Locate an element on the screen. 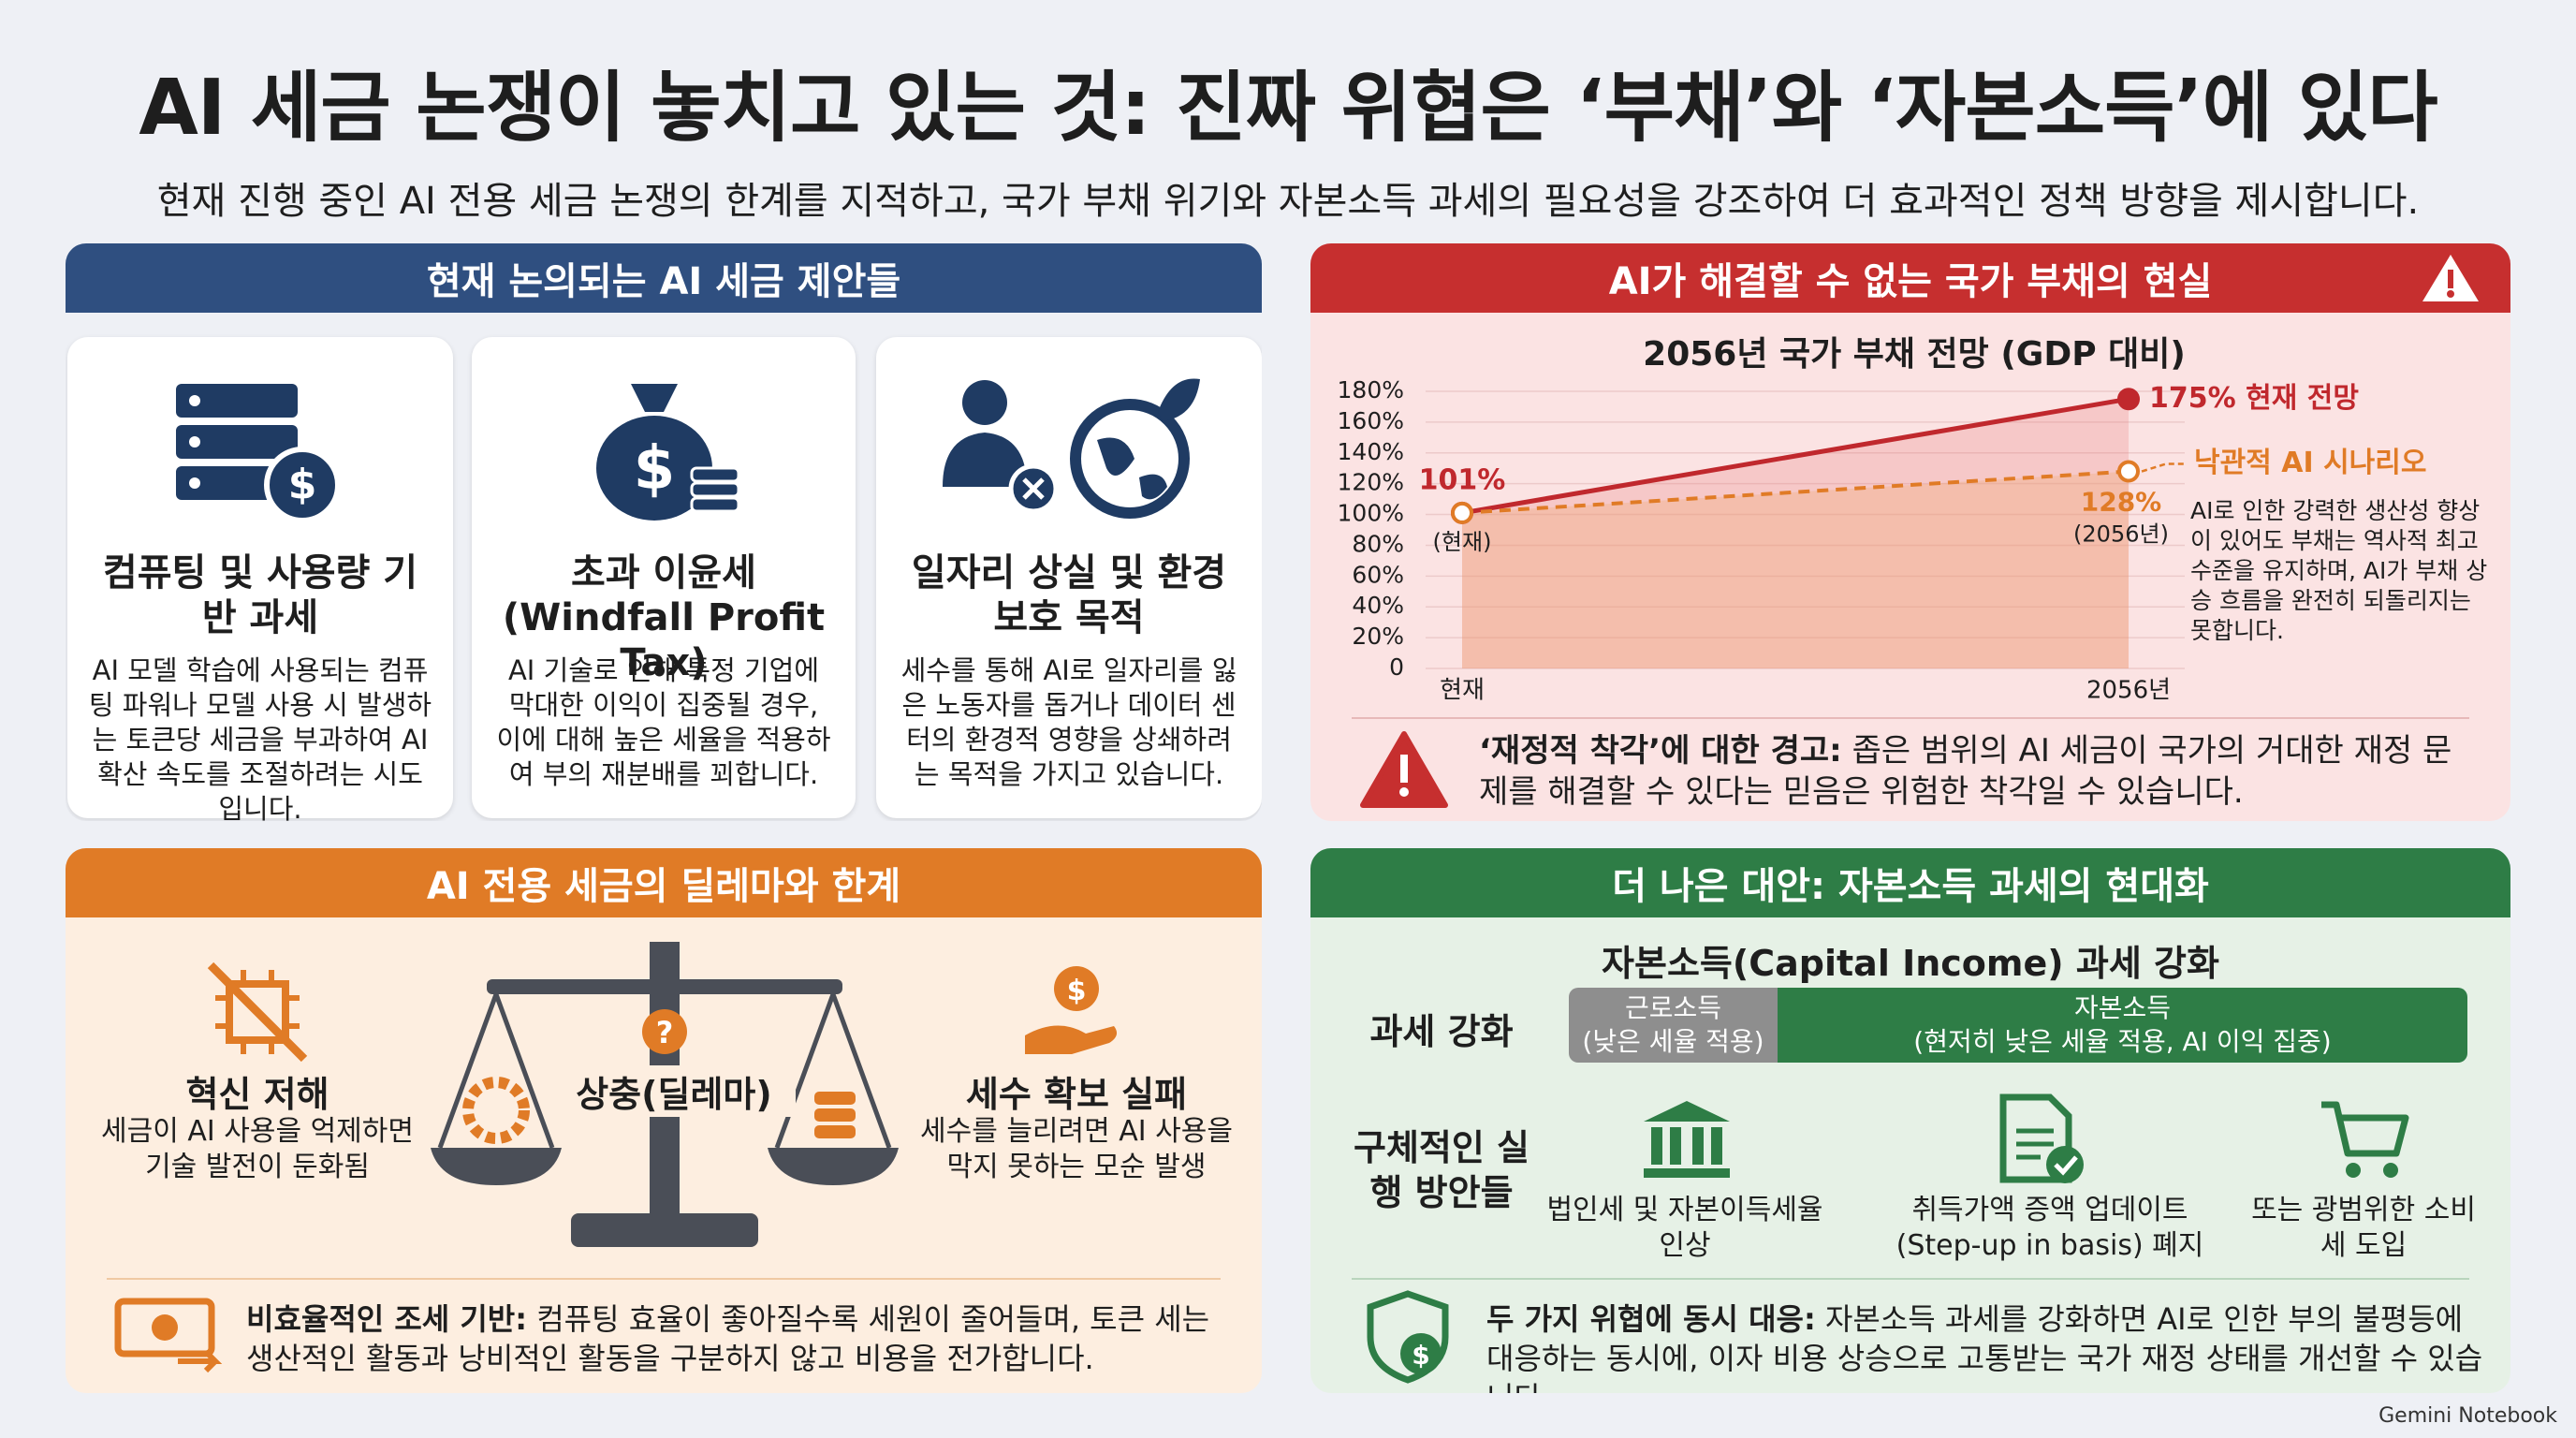 The height and width of the screenshot is (1438, 2576). note-label: 비효율적인 조세 기반: is located at coordinates (387, 1319).